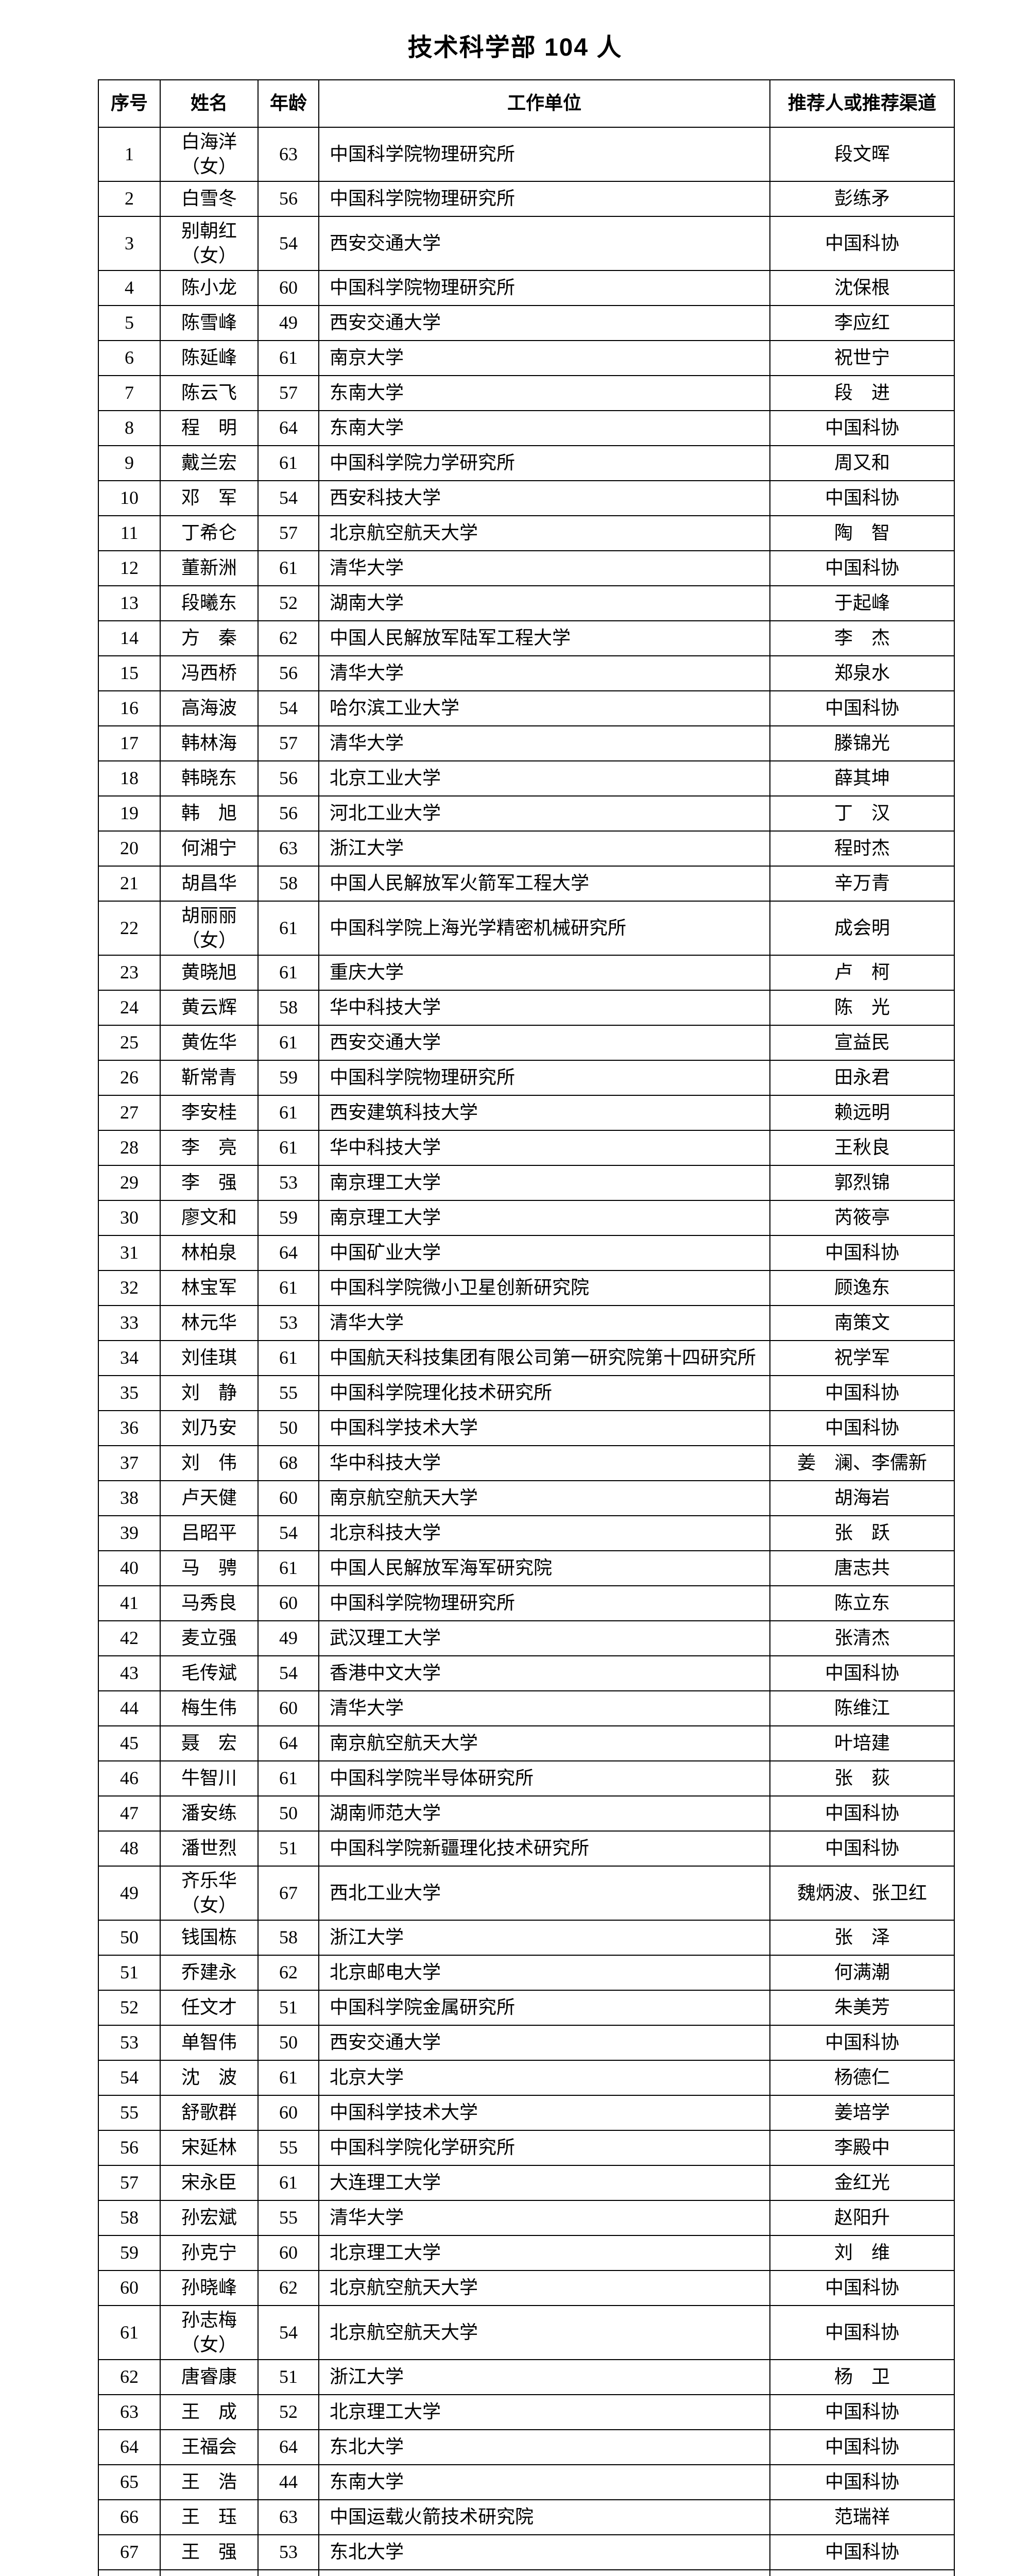 This screenshot has width=1030, height=2576. What do you see at coordinates (209, 1358) in the screenshot?
I see `cell-name: 刘佳琪` at bounding box center [209, 1358].